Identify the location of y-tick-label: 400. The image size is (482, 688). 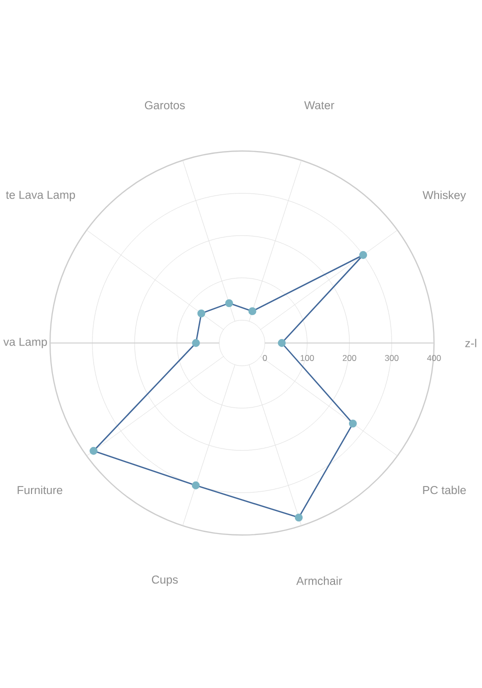
(434, 357).